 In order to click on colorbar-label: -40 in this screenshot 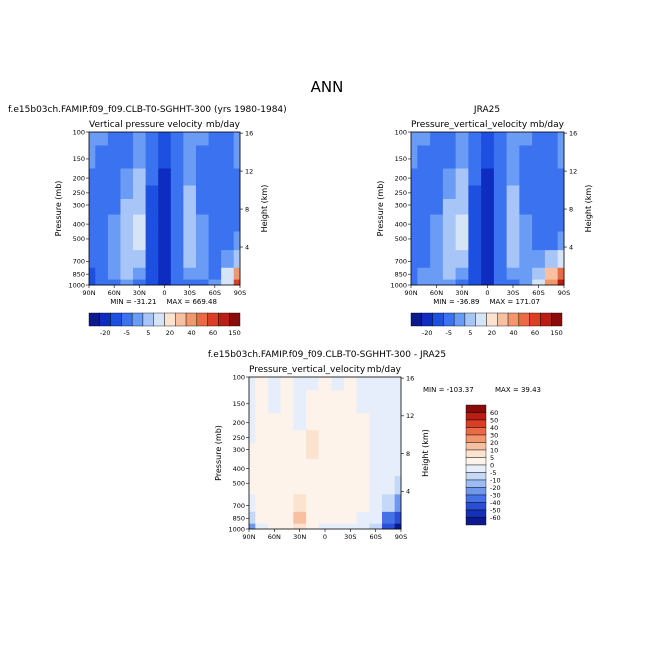, I will do `click(495, 503)`.